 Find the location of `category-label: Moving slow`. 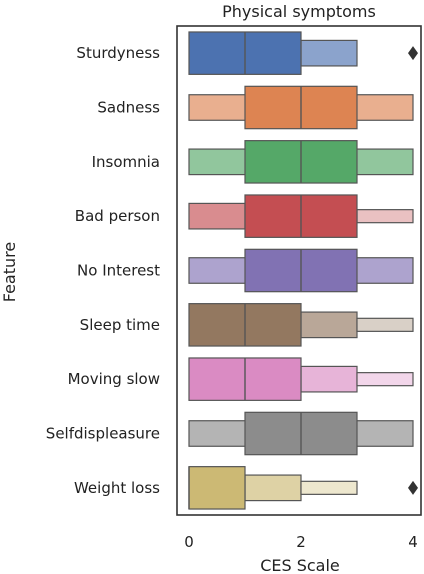

category-label: Moving slow is located at coordinates (114, 379).